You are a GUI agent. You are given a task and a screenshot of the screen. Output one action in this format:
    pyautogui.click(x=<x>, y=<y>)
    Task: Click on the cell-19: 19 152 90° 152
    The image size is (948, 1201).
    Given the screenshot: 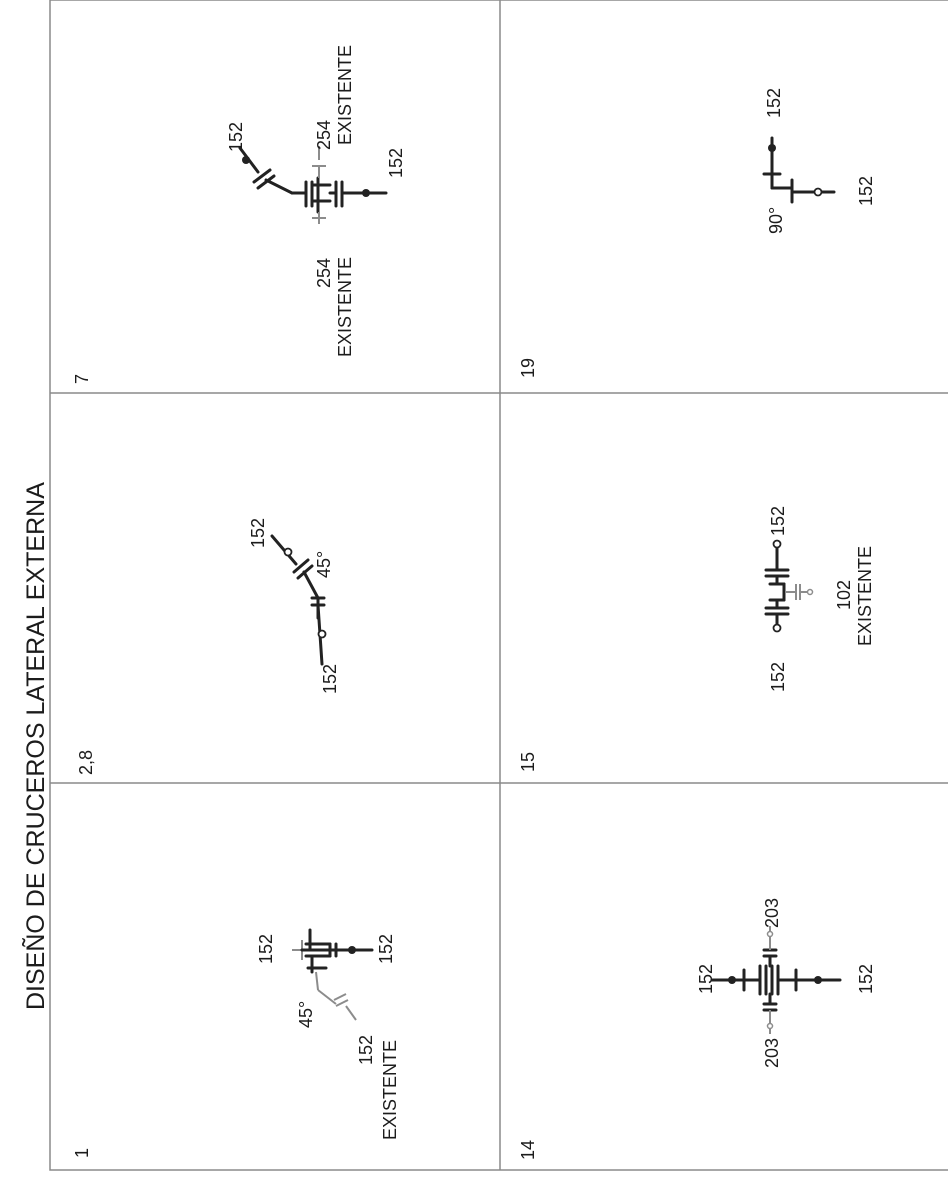 What is the action you would take?
    pyautogui.click(x=697, y=233)
    